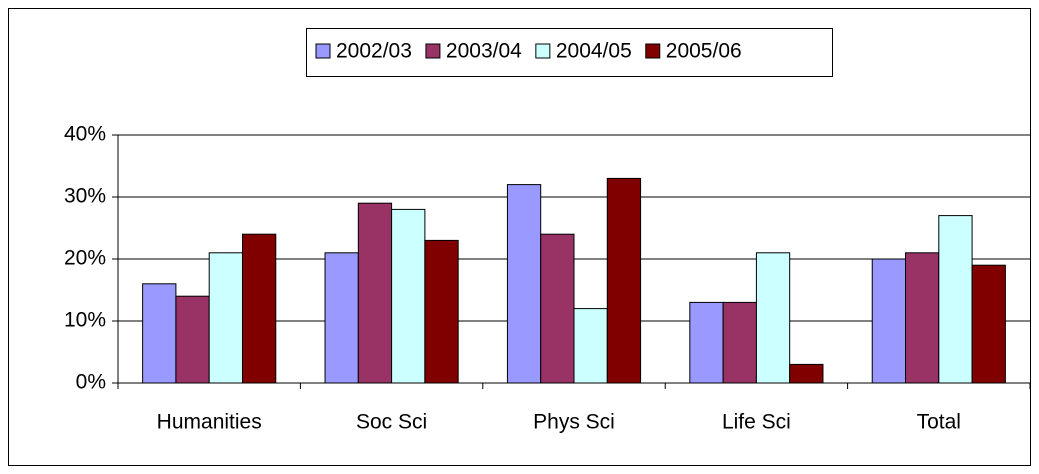 The width and height of the screenshot is (1039, 474). What do you see at coordinates (594, 51) in the screenshot?
I see `legend-label: 2004/05` at bounding box center [594, 51].